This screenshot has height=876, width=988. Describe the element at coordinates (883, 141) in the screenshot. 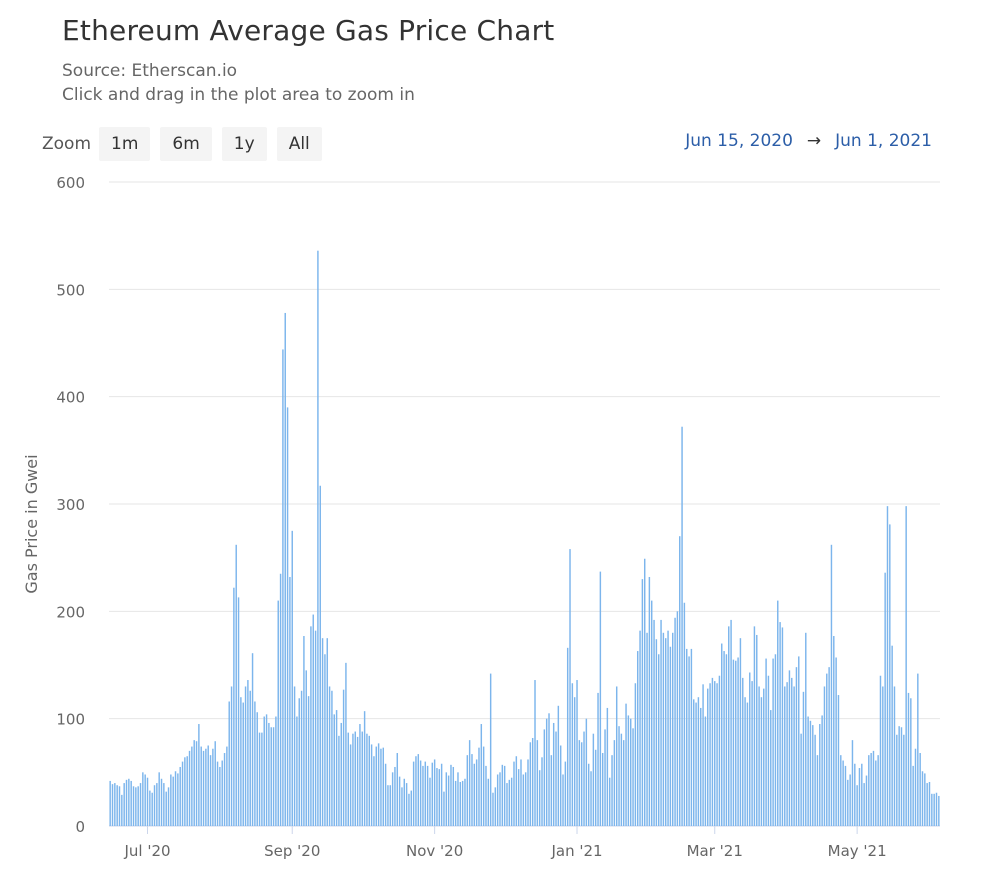

I see `range-to-date: Jun 1, 2021` at that location.